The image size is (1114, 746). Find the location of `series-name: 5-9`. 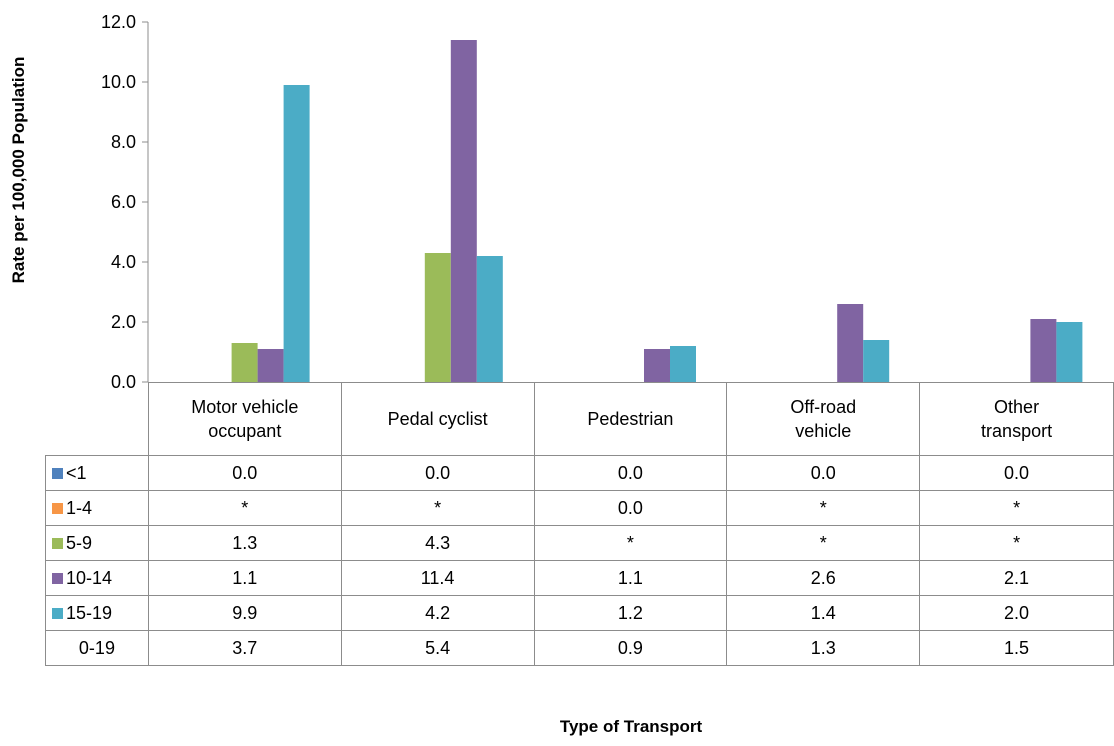

series-name: 5-9 is located at coordinates (79, 542).